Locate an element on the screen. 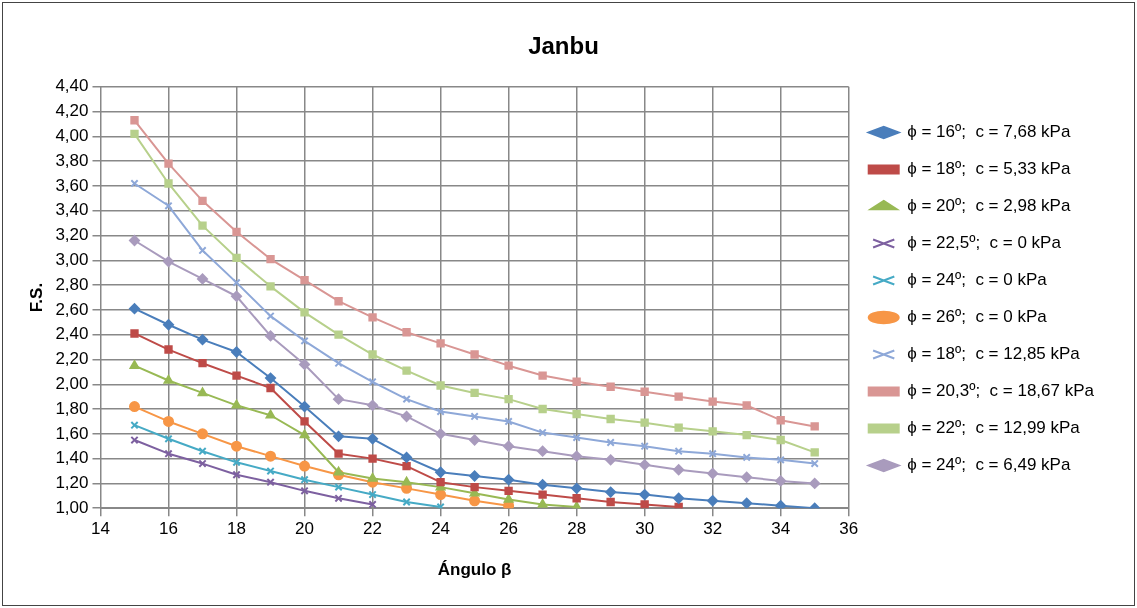  y-tick-label: 2,20 is located at coordinates (72, 359).